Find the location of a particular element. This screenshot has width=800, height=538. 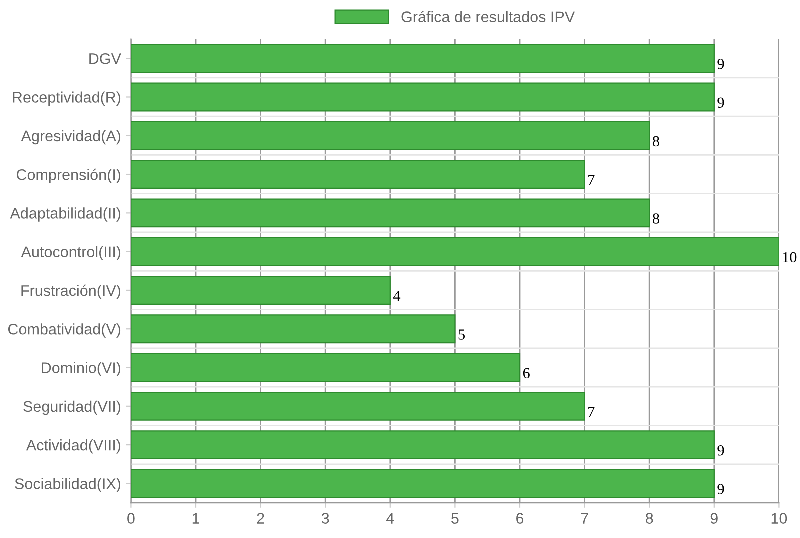

x-tick-label: 2 is located at coordinates (260, 518).